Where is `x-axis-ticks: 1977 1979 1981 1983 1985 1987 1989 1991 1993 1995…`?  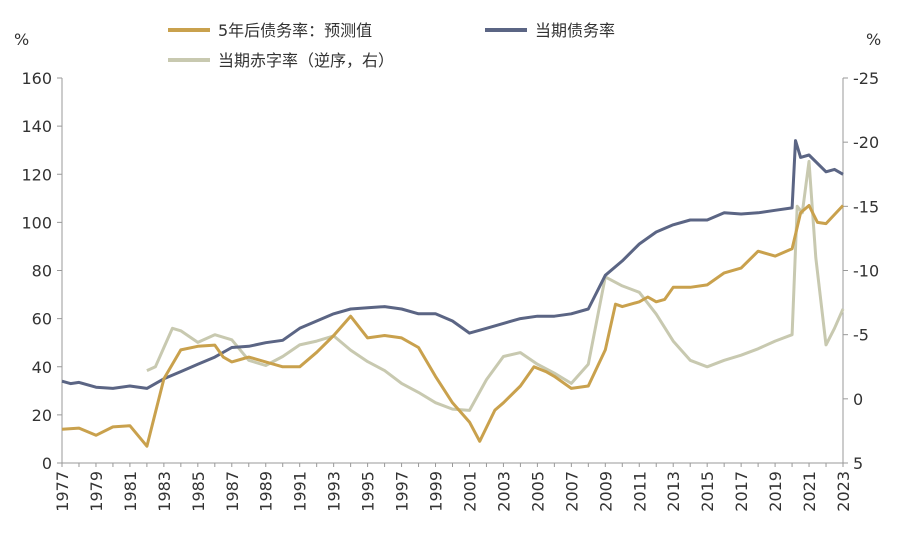 x-axis-ticks: 1977 1979 1981 1983 1985 1987 1989 1991 1993 1995… is located at coordinates (453, 487).